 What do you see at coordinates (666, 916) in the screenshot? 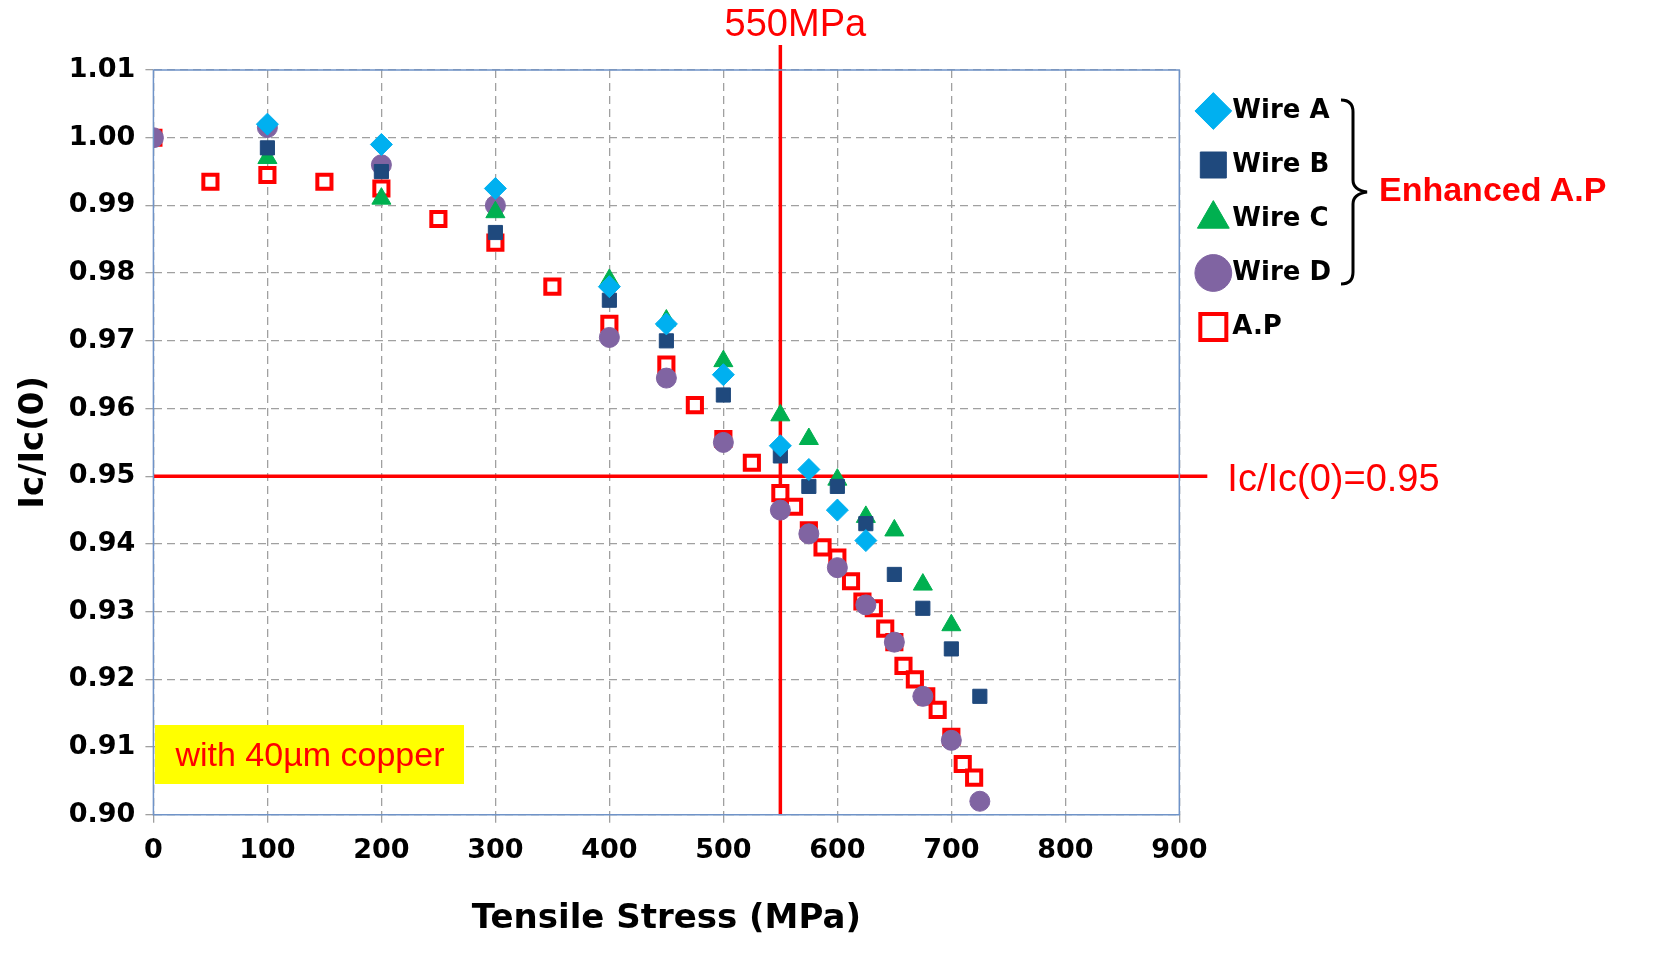
I see `x-axis-title: Tensile Stress (MPa)` at bounding box center [666, 916].